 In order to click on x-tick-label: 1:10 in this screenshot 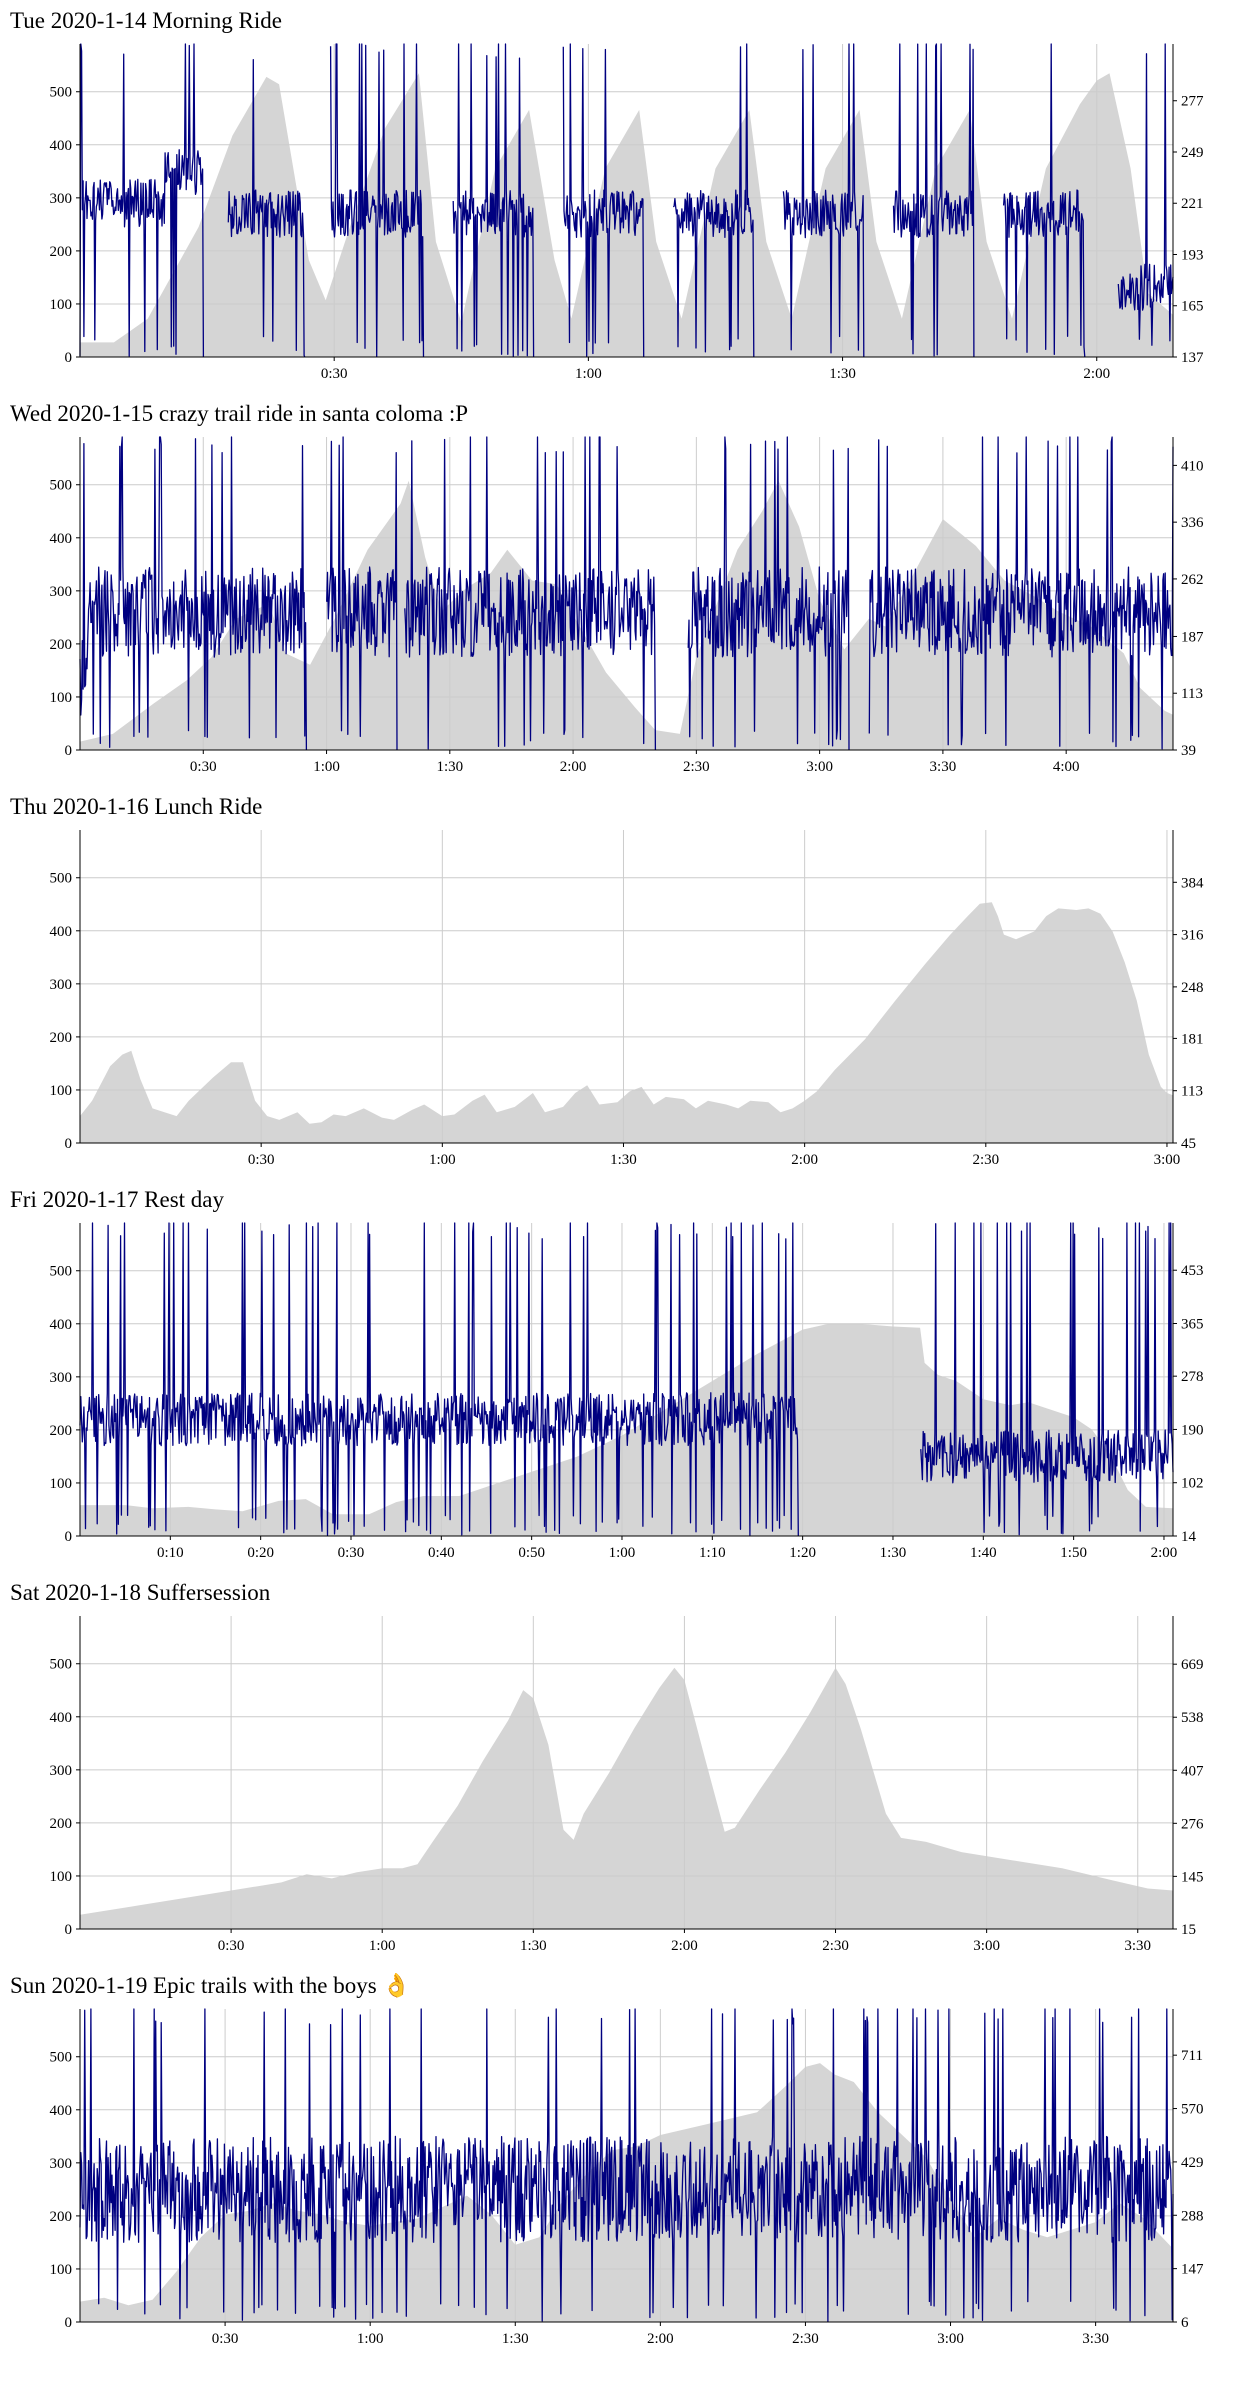, I will do `click(712, 1553)`.